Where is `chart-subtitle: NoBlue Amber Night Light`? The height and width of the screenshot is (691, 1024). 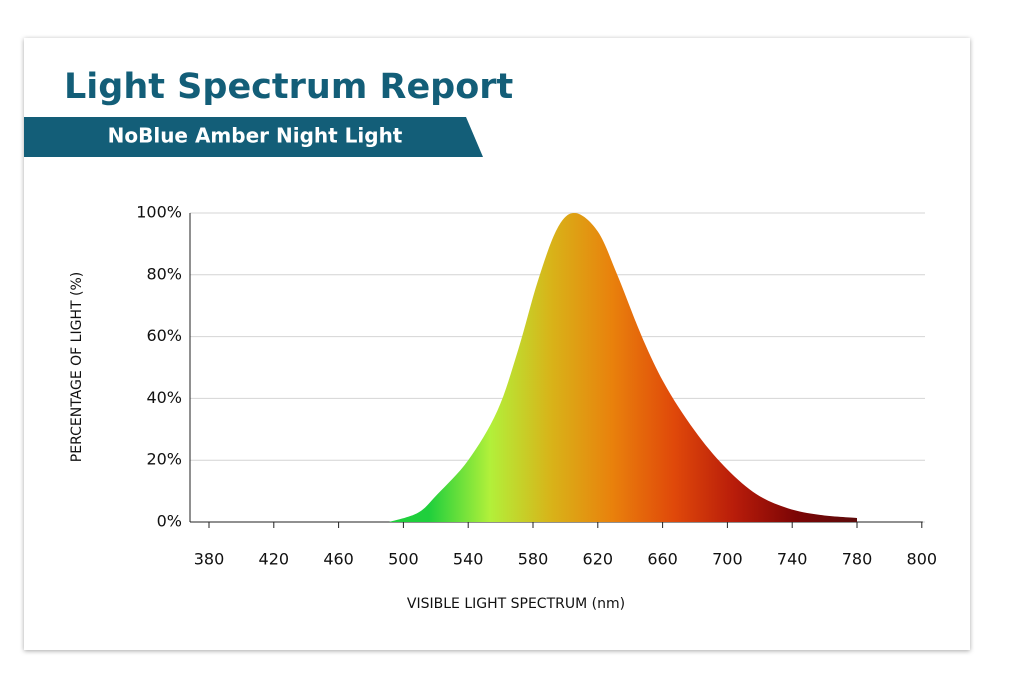 chart-subtitle: NoBlue Amber Night Light is located at coordinates (255, 136).